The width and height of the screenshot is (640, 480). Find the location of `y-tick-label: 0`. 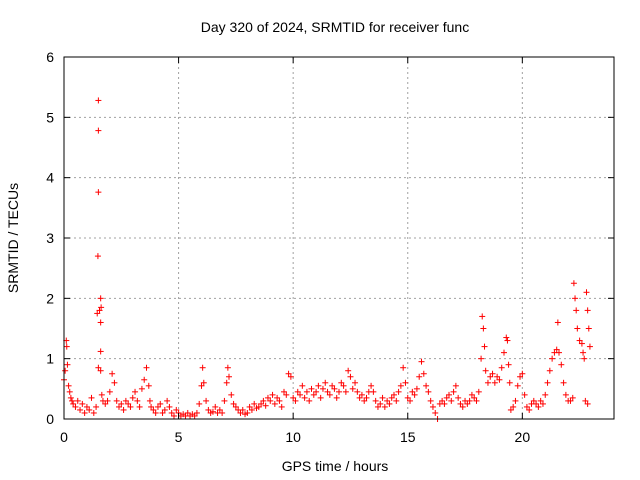

y-tick-label: 0 is located at coordinates (50, 419).